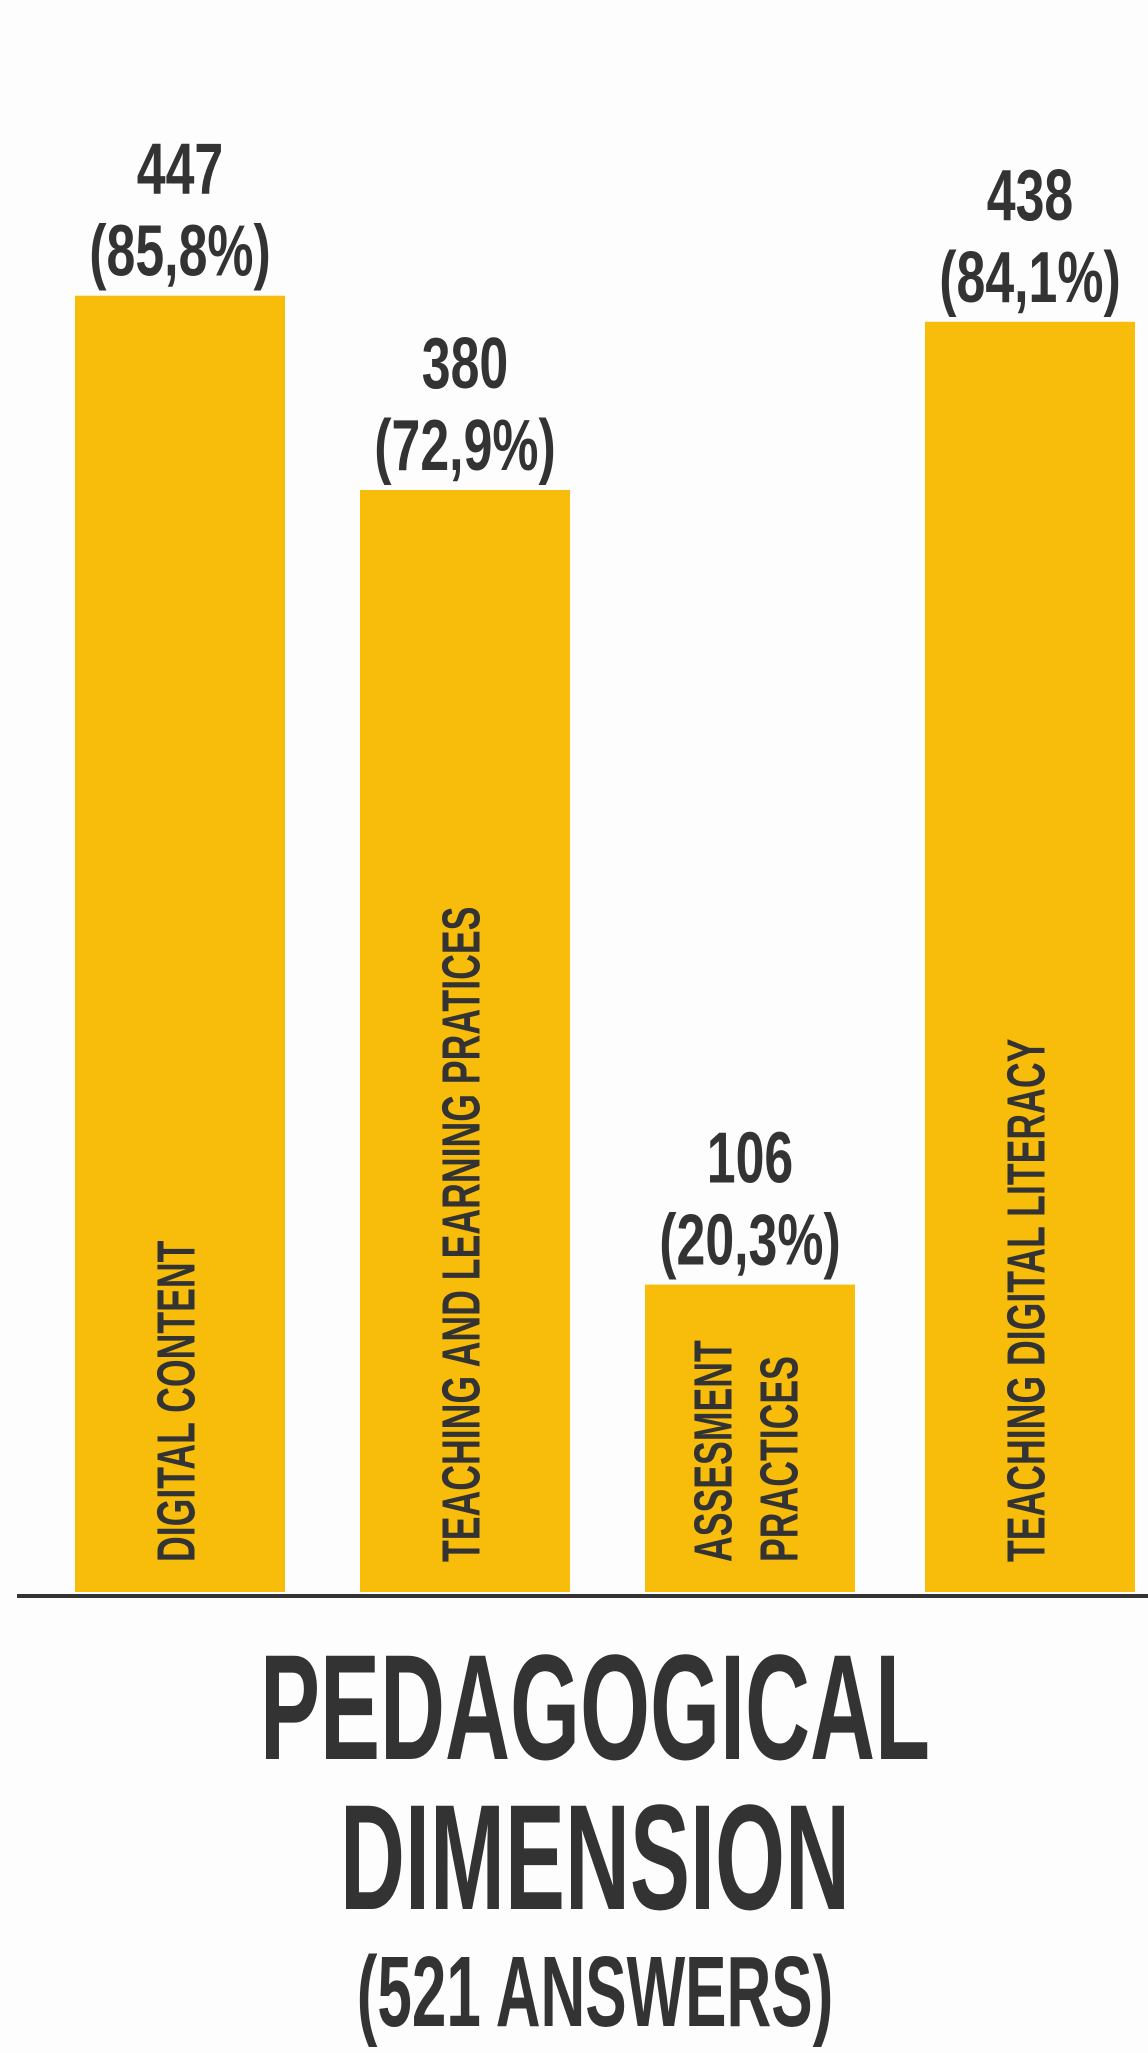 Image resolution: width=1148 pixels, height=2053 pixels. Describe the element at coordinates (779, 1459) in the screenshot. I see `category-label-3-line-2: PRACTICES` at that location.